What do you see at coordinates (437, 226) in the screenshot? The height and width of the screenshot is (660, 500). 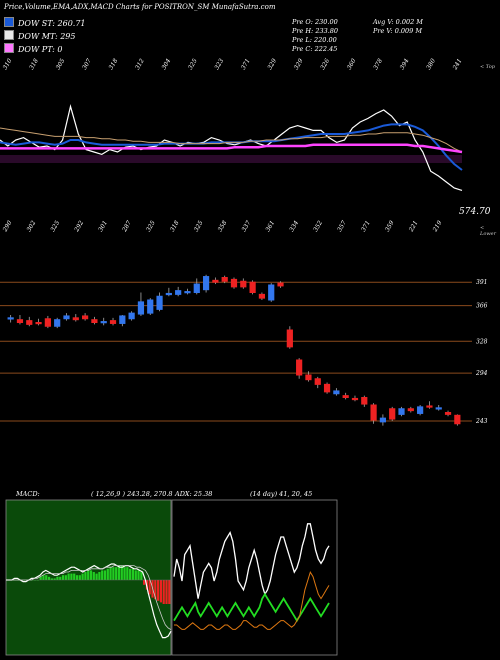 I see `bottom-tick-label: 219` at bounding box center [437, 226].